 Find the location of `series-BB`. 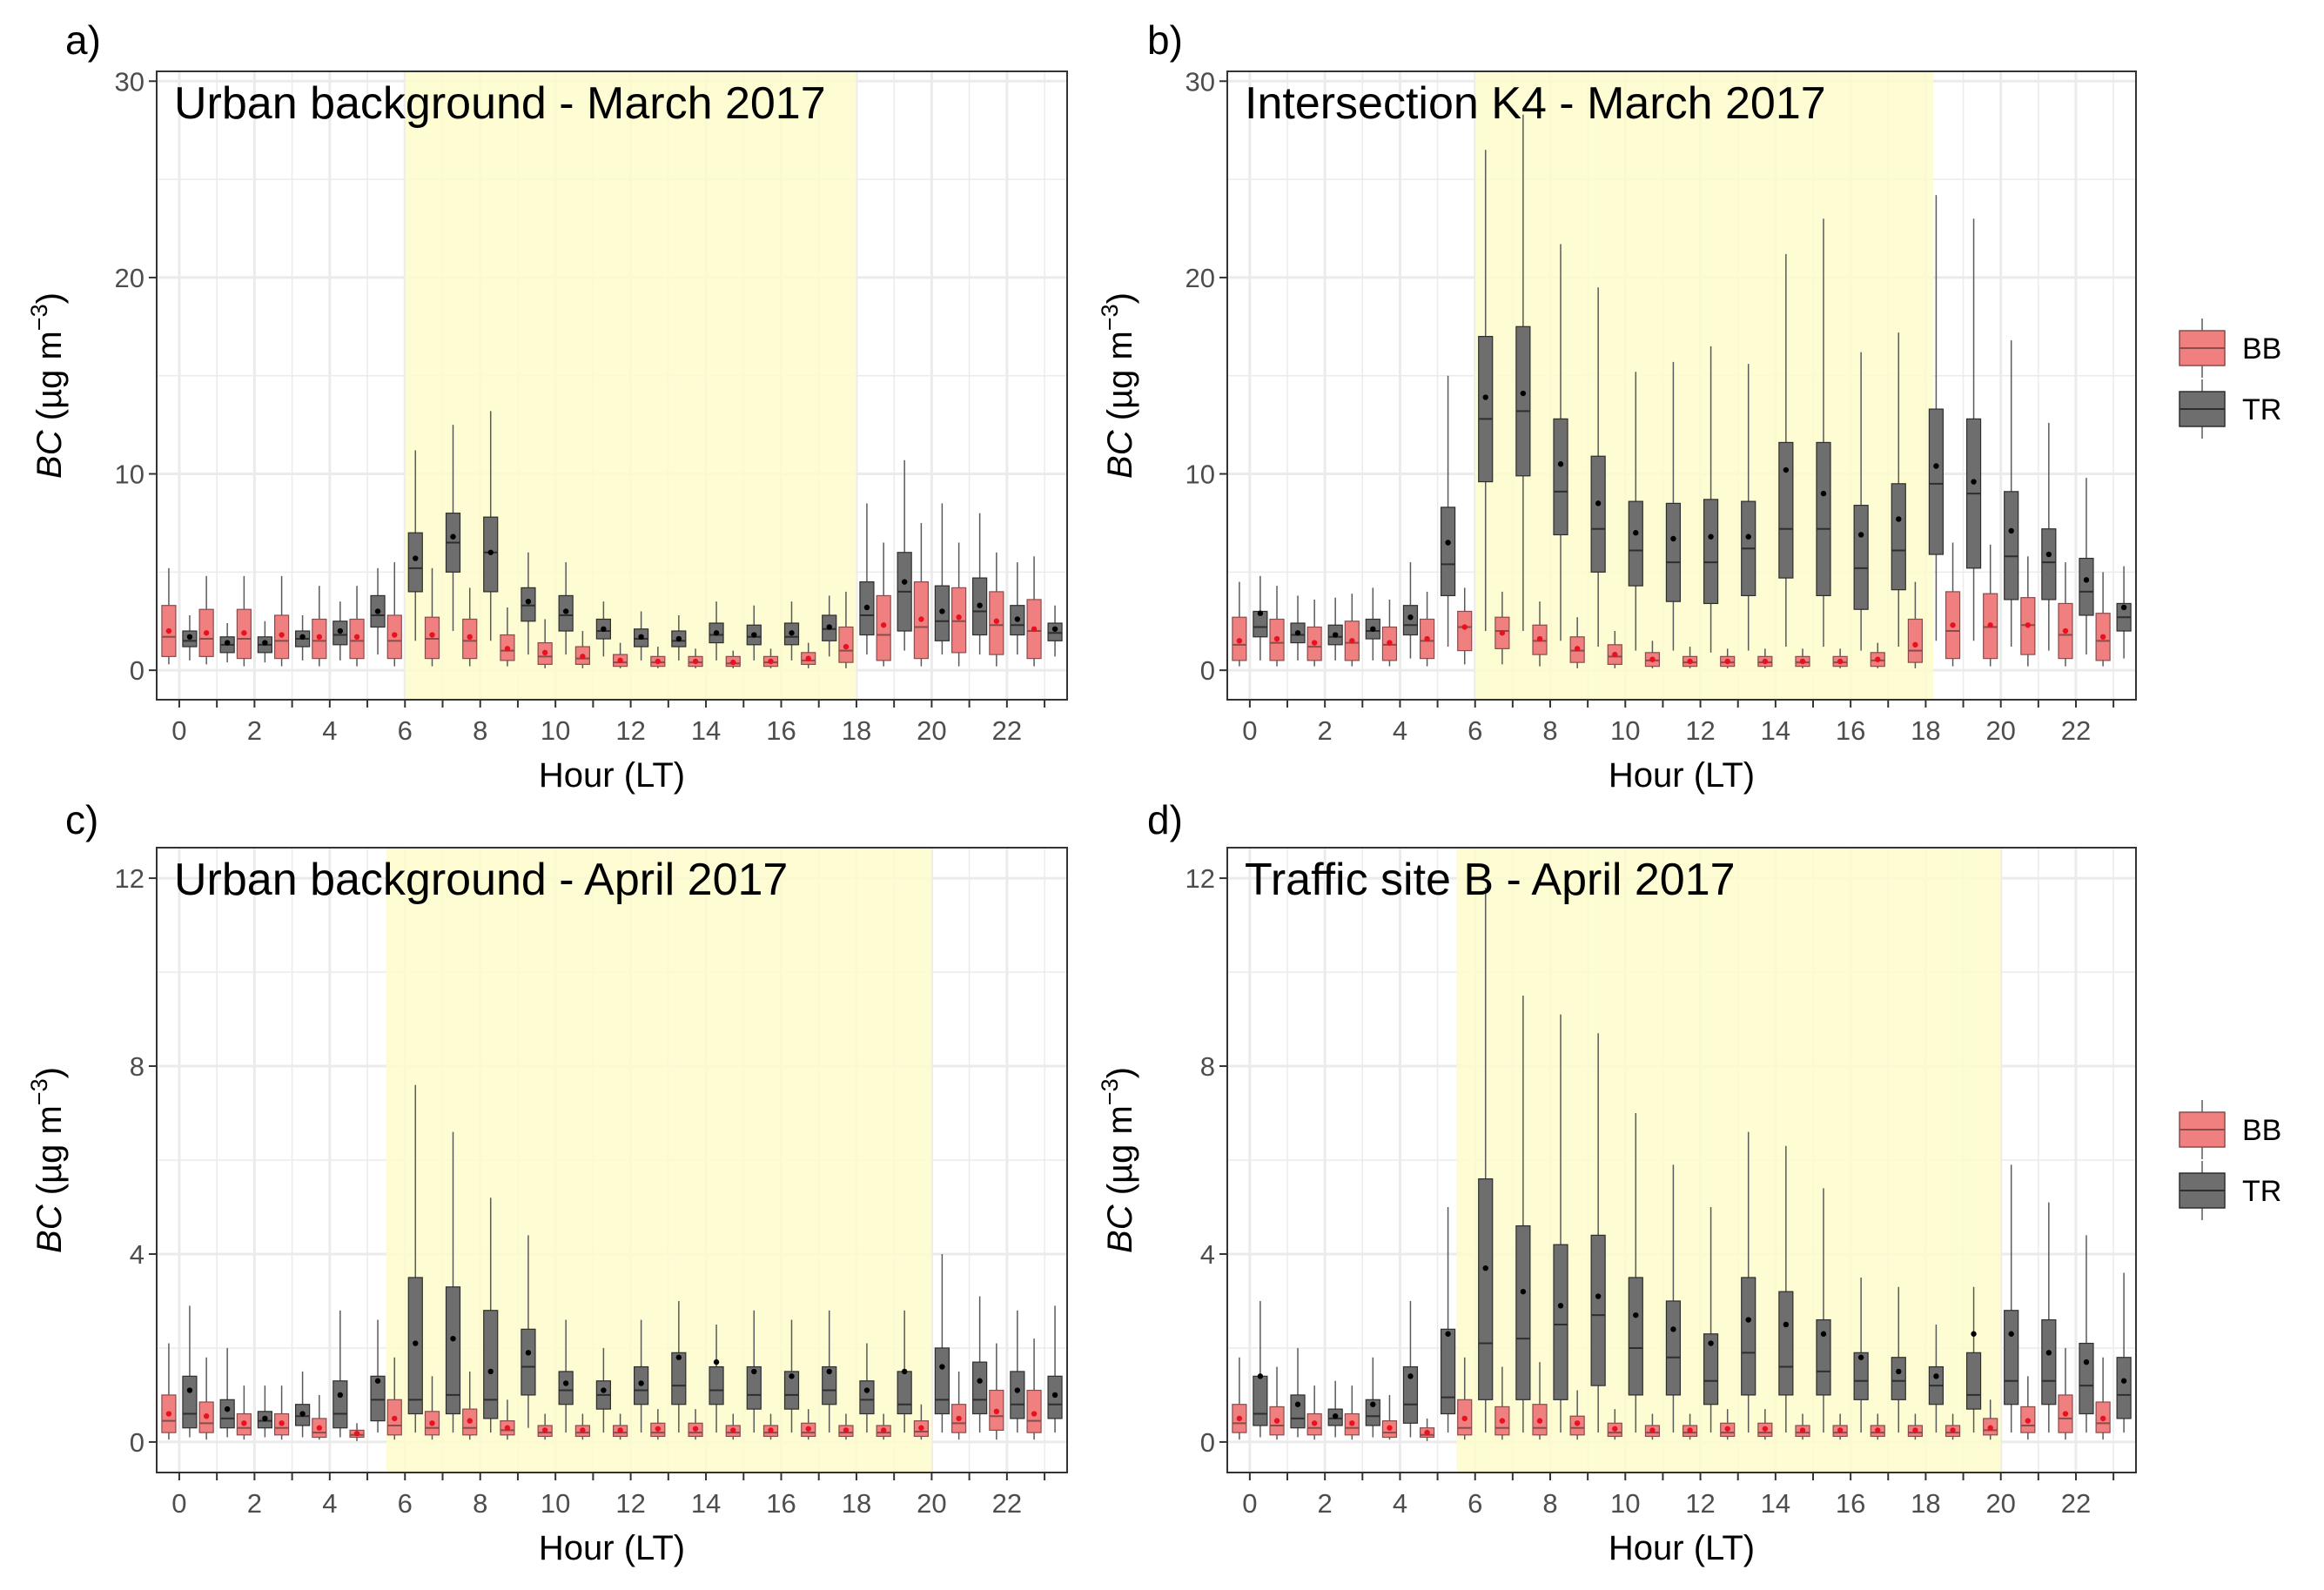

series-BB is located at coordinates (1672, 605).